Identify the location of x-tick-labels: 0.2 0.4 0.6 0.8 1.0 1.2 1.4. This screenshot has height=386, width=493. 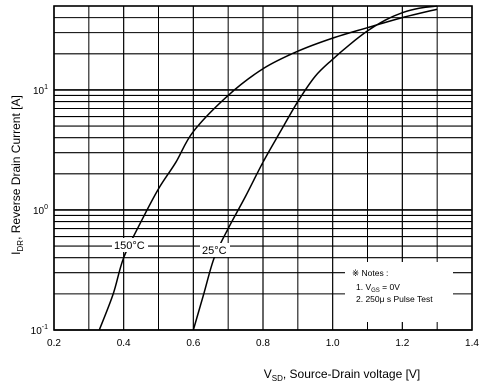
(263, 343).